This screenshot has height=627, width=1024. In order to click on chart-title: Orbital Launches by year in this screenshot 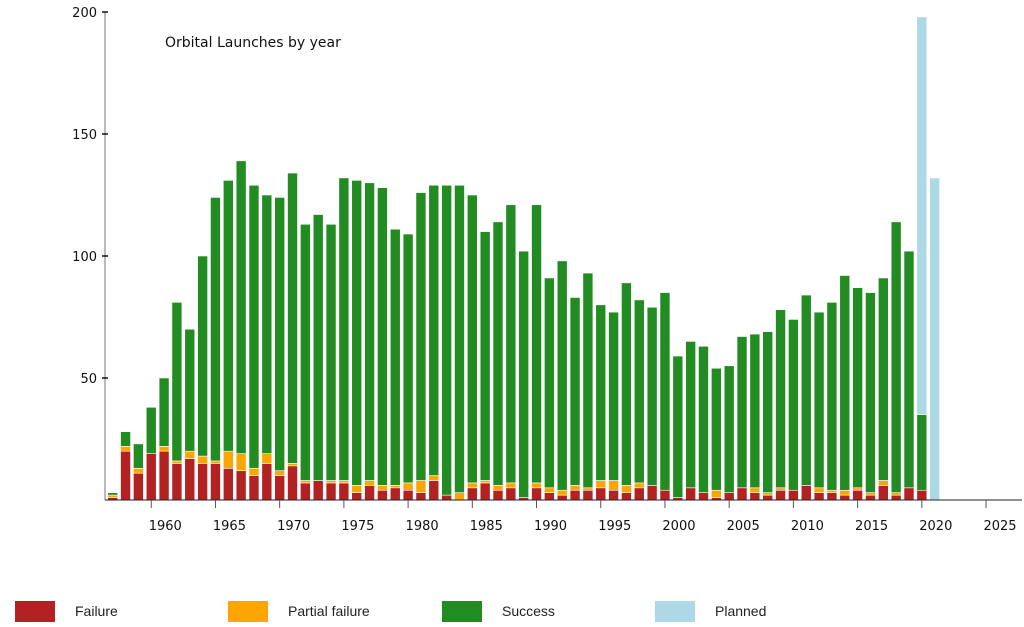, I will do `click(253, 43)`.